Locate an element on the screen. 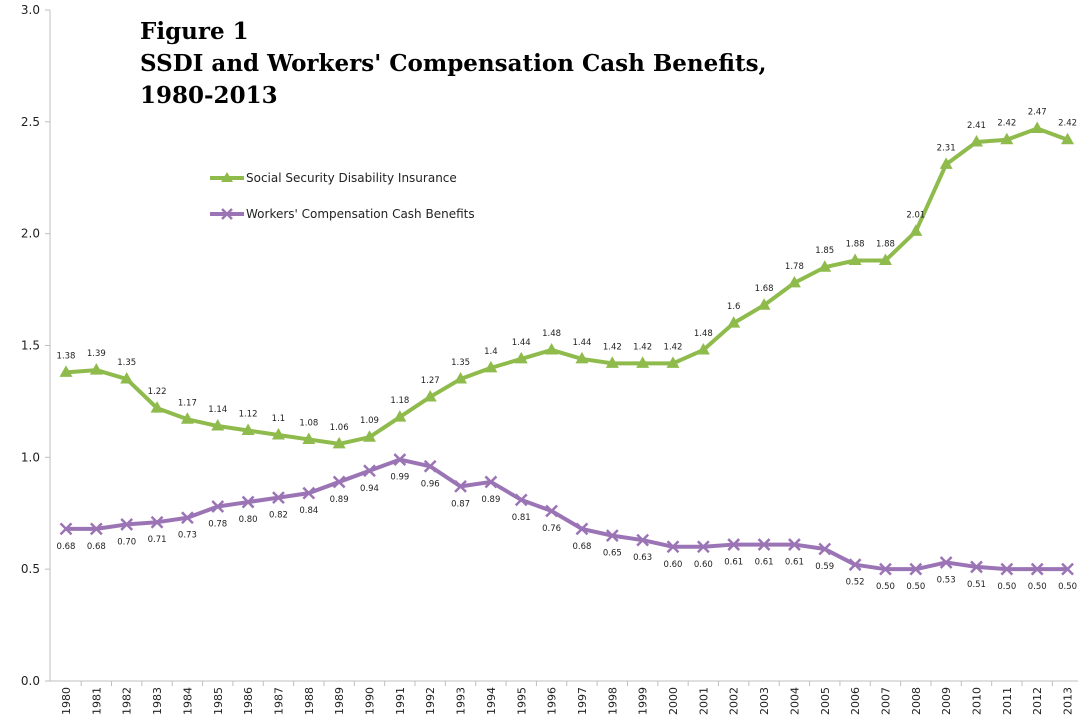 Image resolution: width=1078 pixels, height=728 pixels. x-tick-label: 1991 is located at coordinates (400, 701).